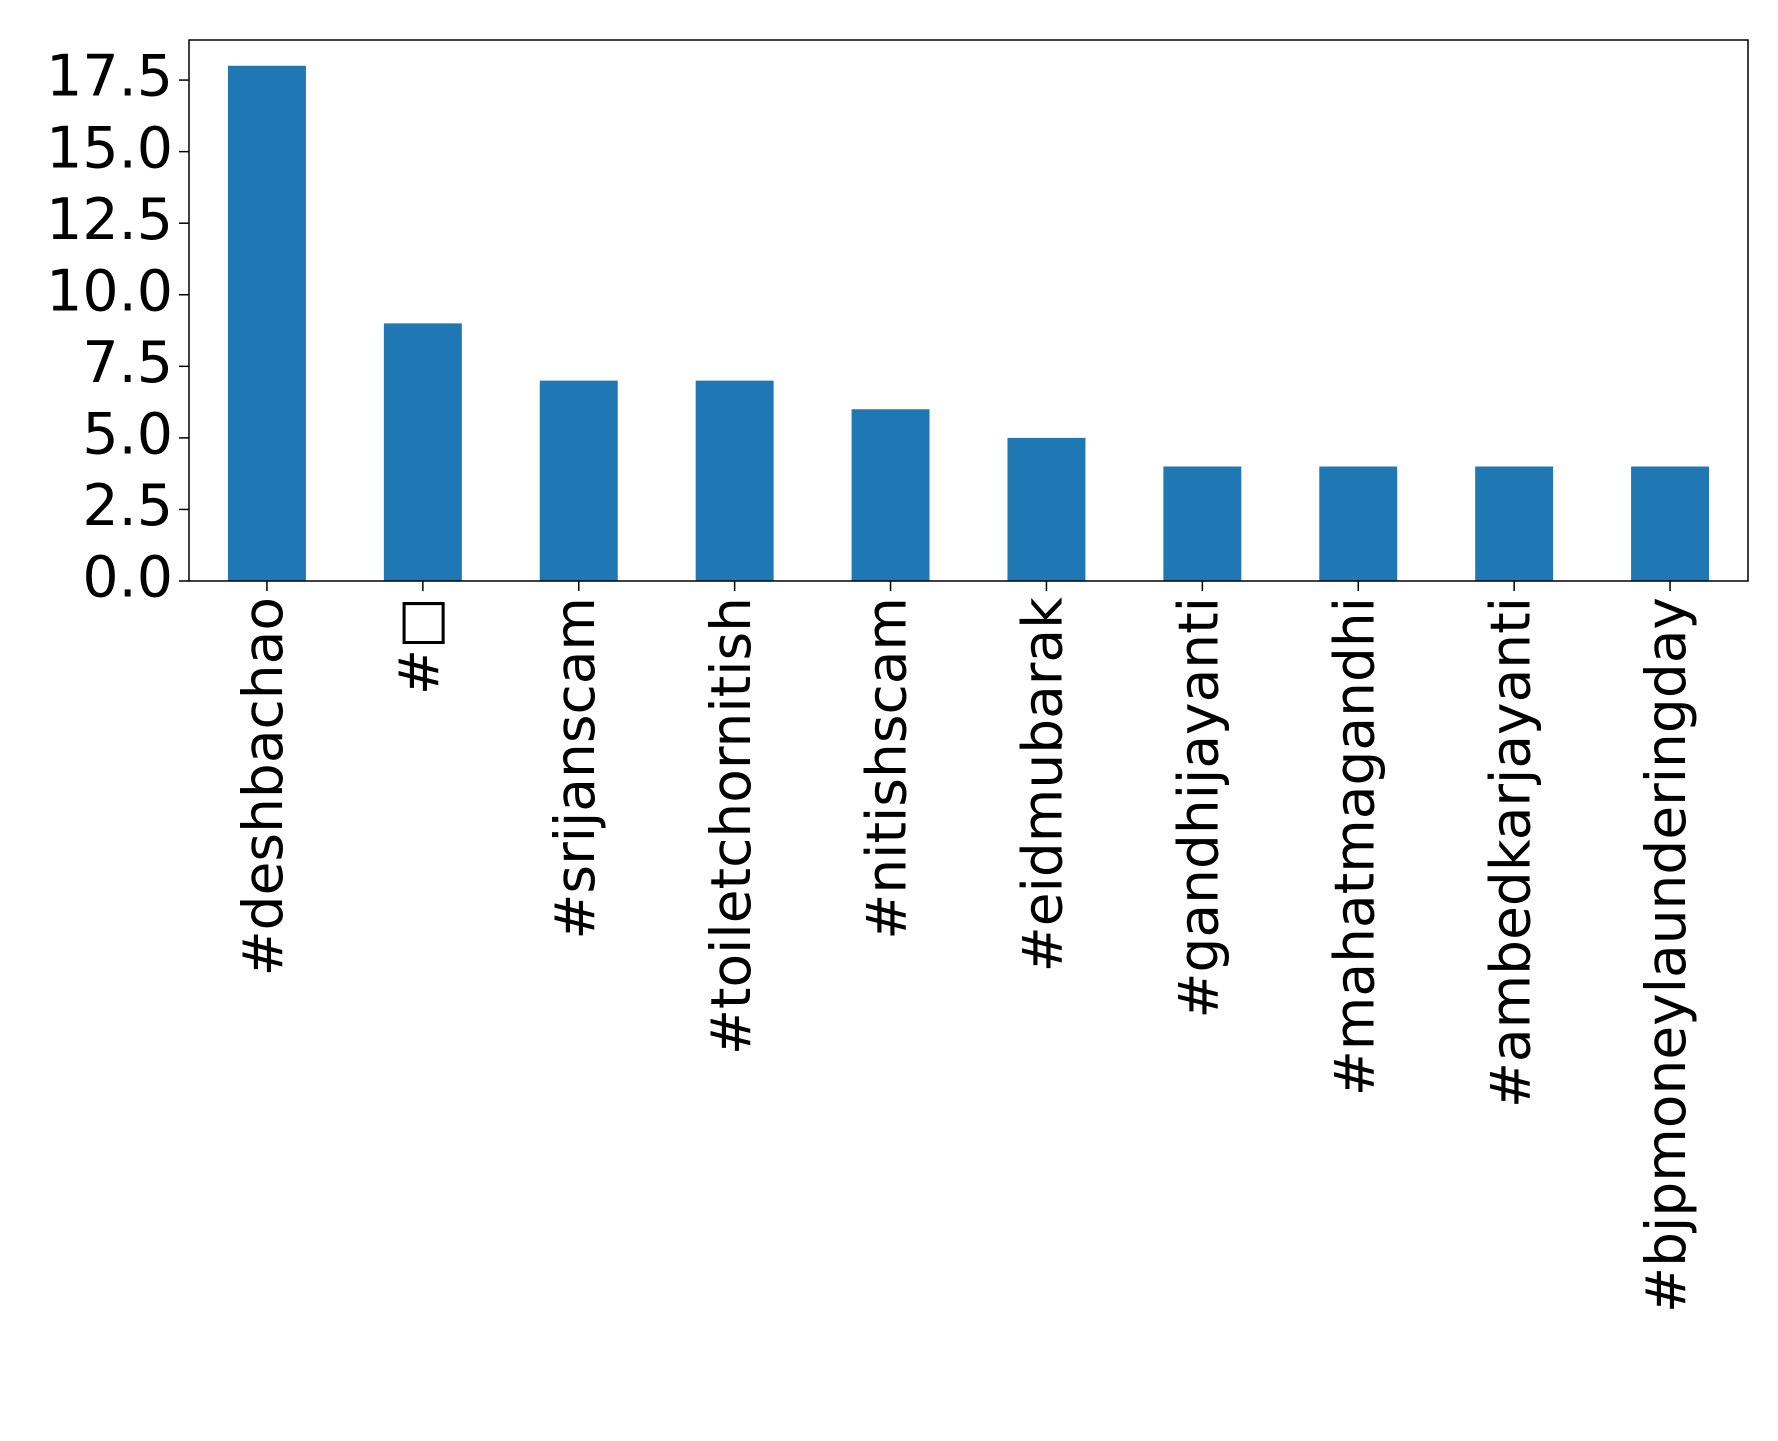  What do you see at coordinates (575, 768) in the screenshot?
I see `x-tick-label: #srijanscam` at bounding box center [575, 768].